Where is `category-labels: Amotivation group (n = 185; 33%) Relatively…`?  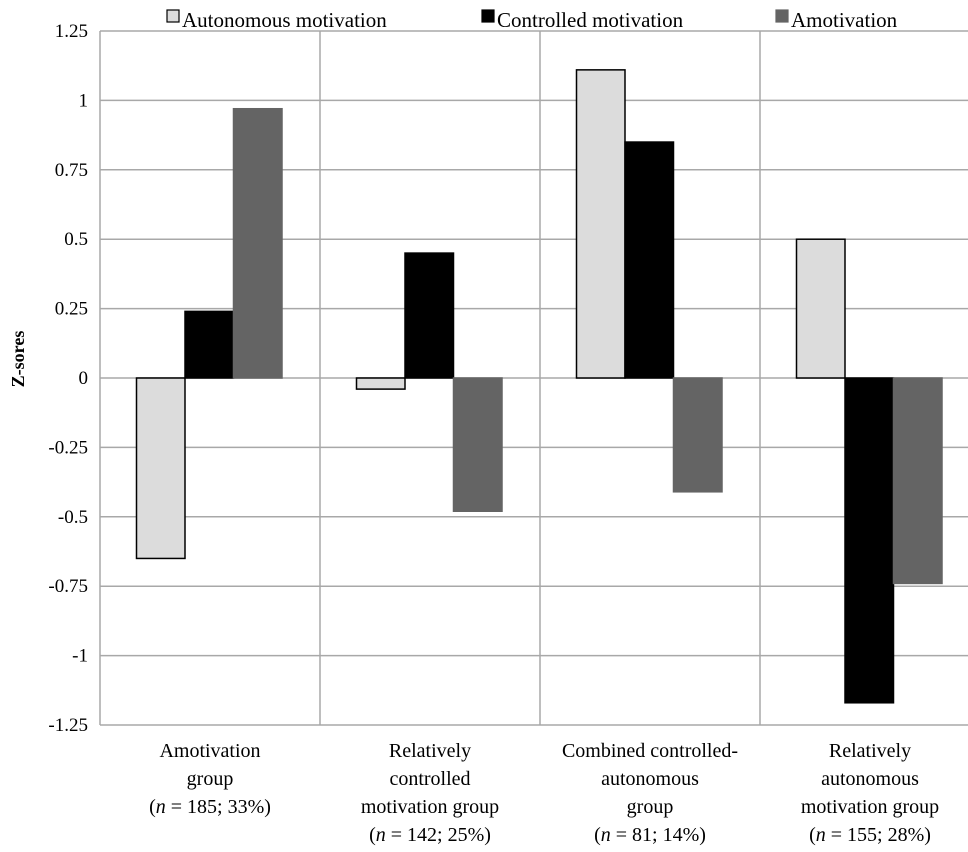
category-labels: Amotivation group (n = 185; 33%) Relatively… is located at coordinates (544, 793).